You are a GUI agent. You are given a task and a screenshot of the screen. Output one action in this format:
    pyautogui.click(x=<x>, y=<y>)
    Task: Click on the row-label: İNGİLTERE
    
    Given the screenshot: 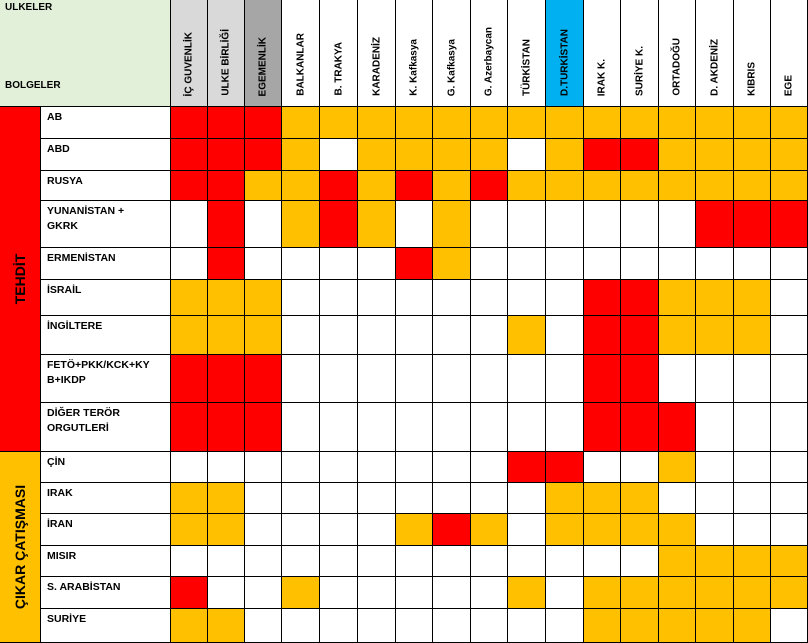 What is the action you would take?
    pyautogui.click(x=106, y=335)
    